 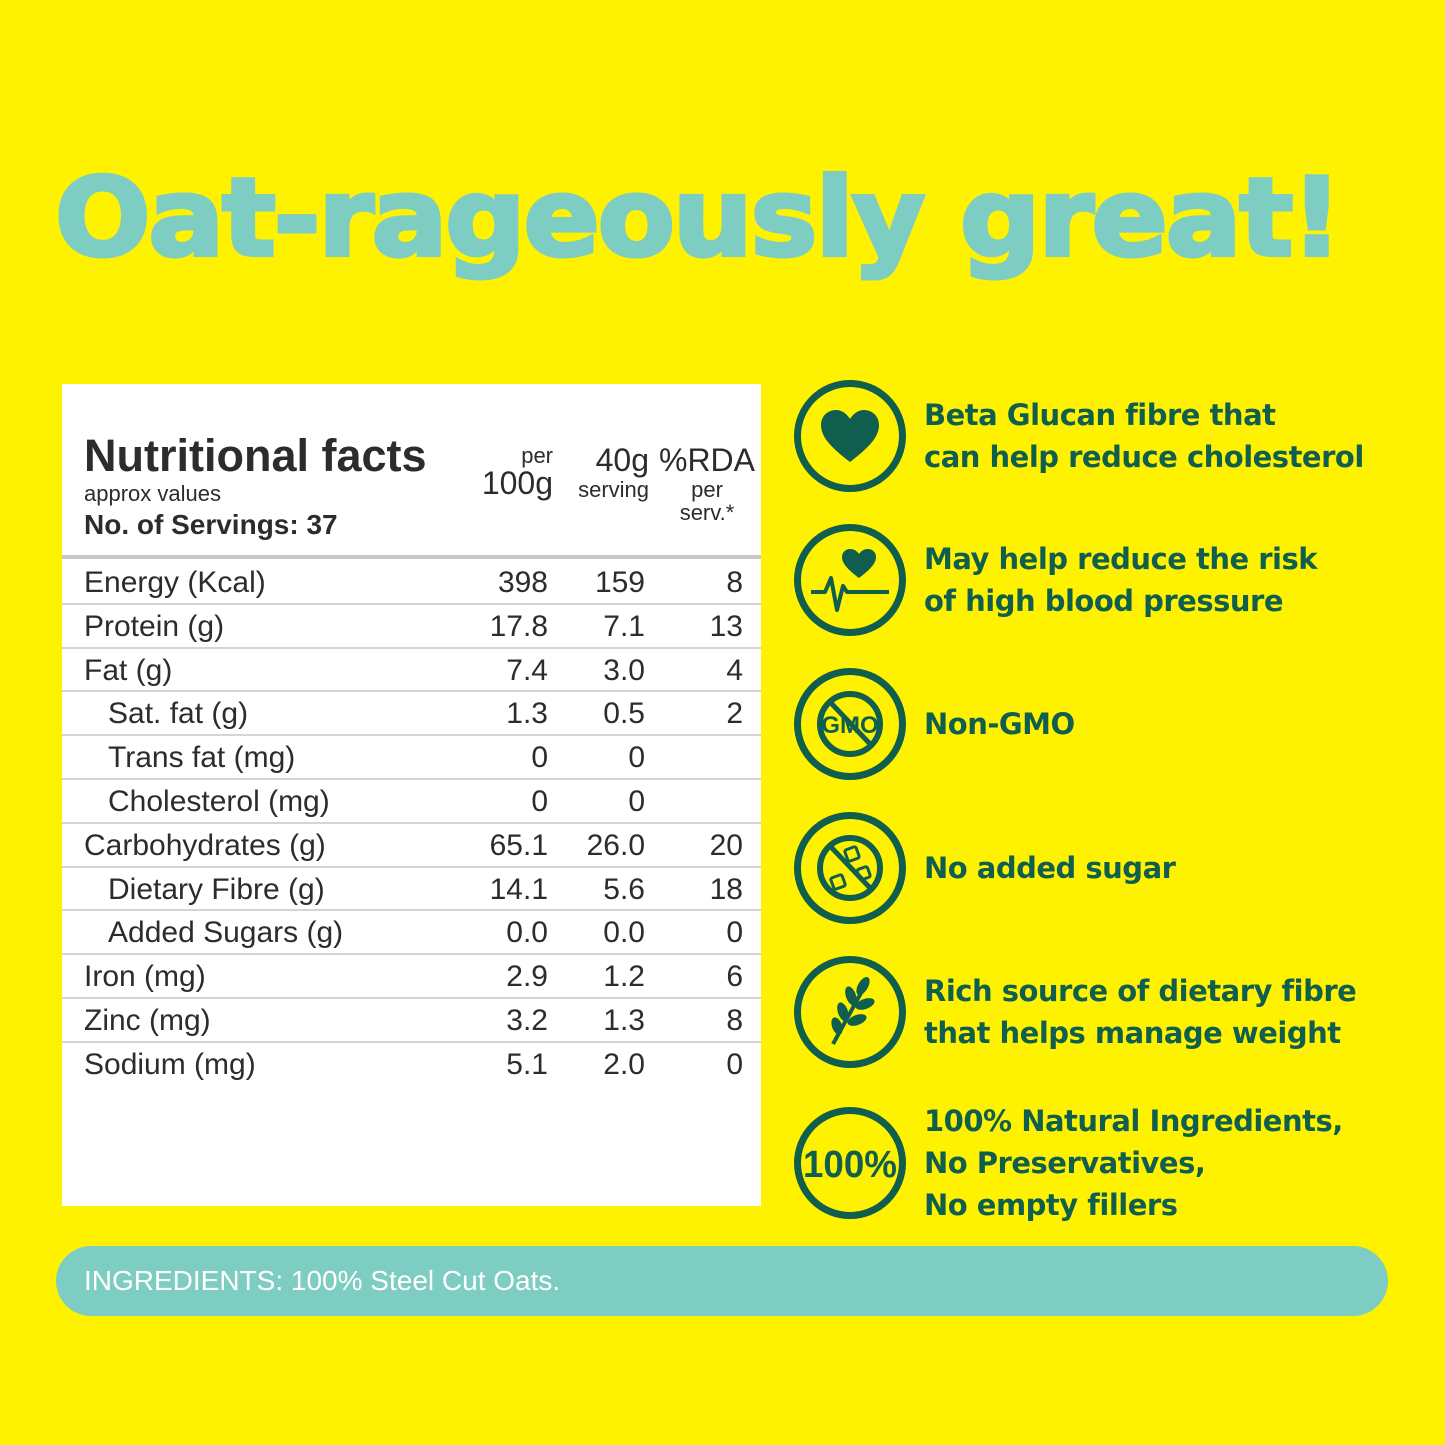 I want to click on table-row: Sodium (mg) 5.1 2.0 0, so click(x=411, y=1065).